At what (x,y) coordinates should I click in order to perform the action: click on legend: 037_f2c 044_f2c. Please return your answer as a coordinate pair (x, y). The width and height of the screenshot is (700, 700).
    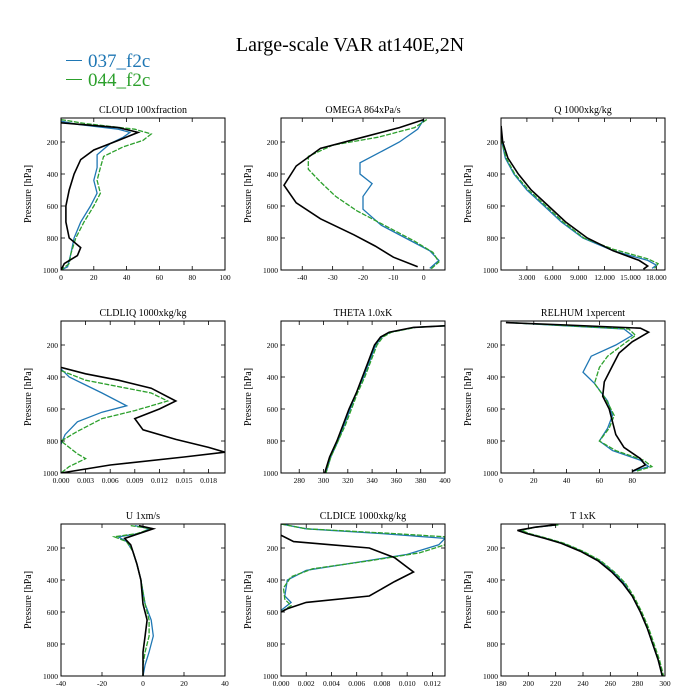
    Looking at the image, I should click on (108, 71).